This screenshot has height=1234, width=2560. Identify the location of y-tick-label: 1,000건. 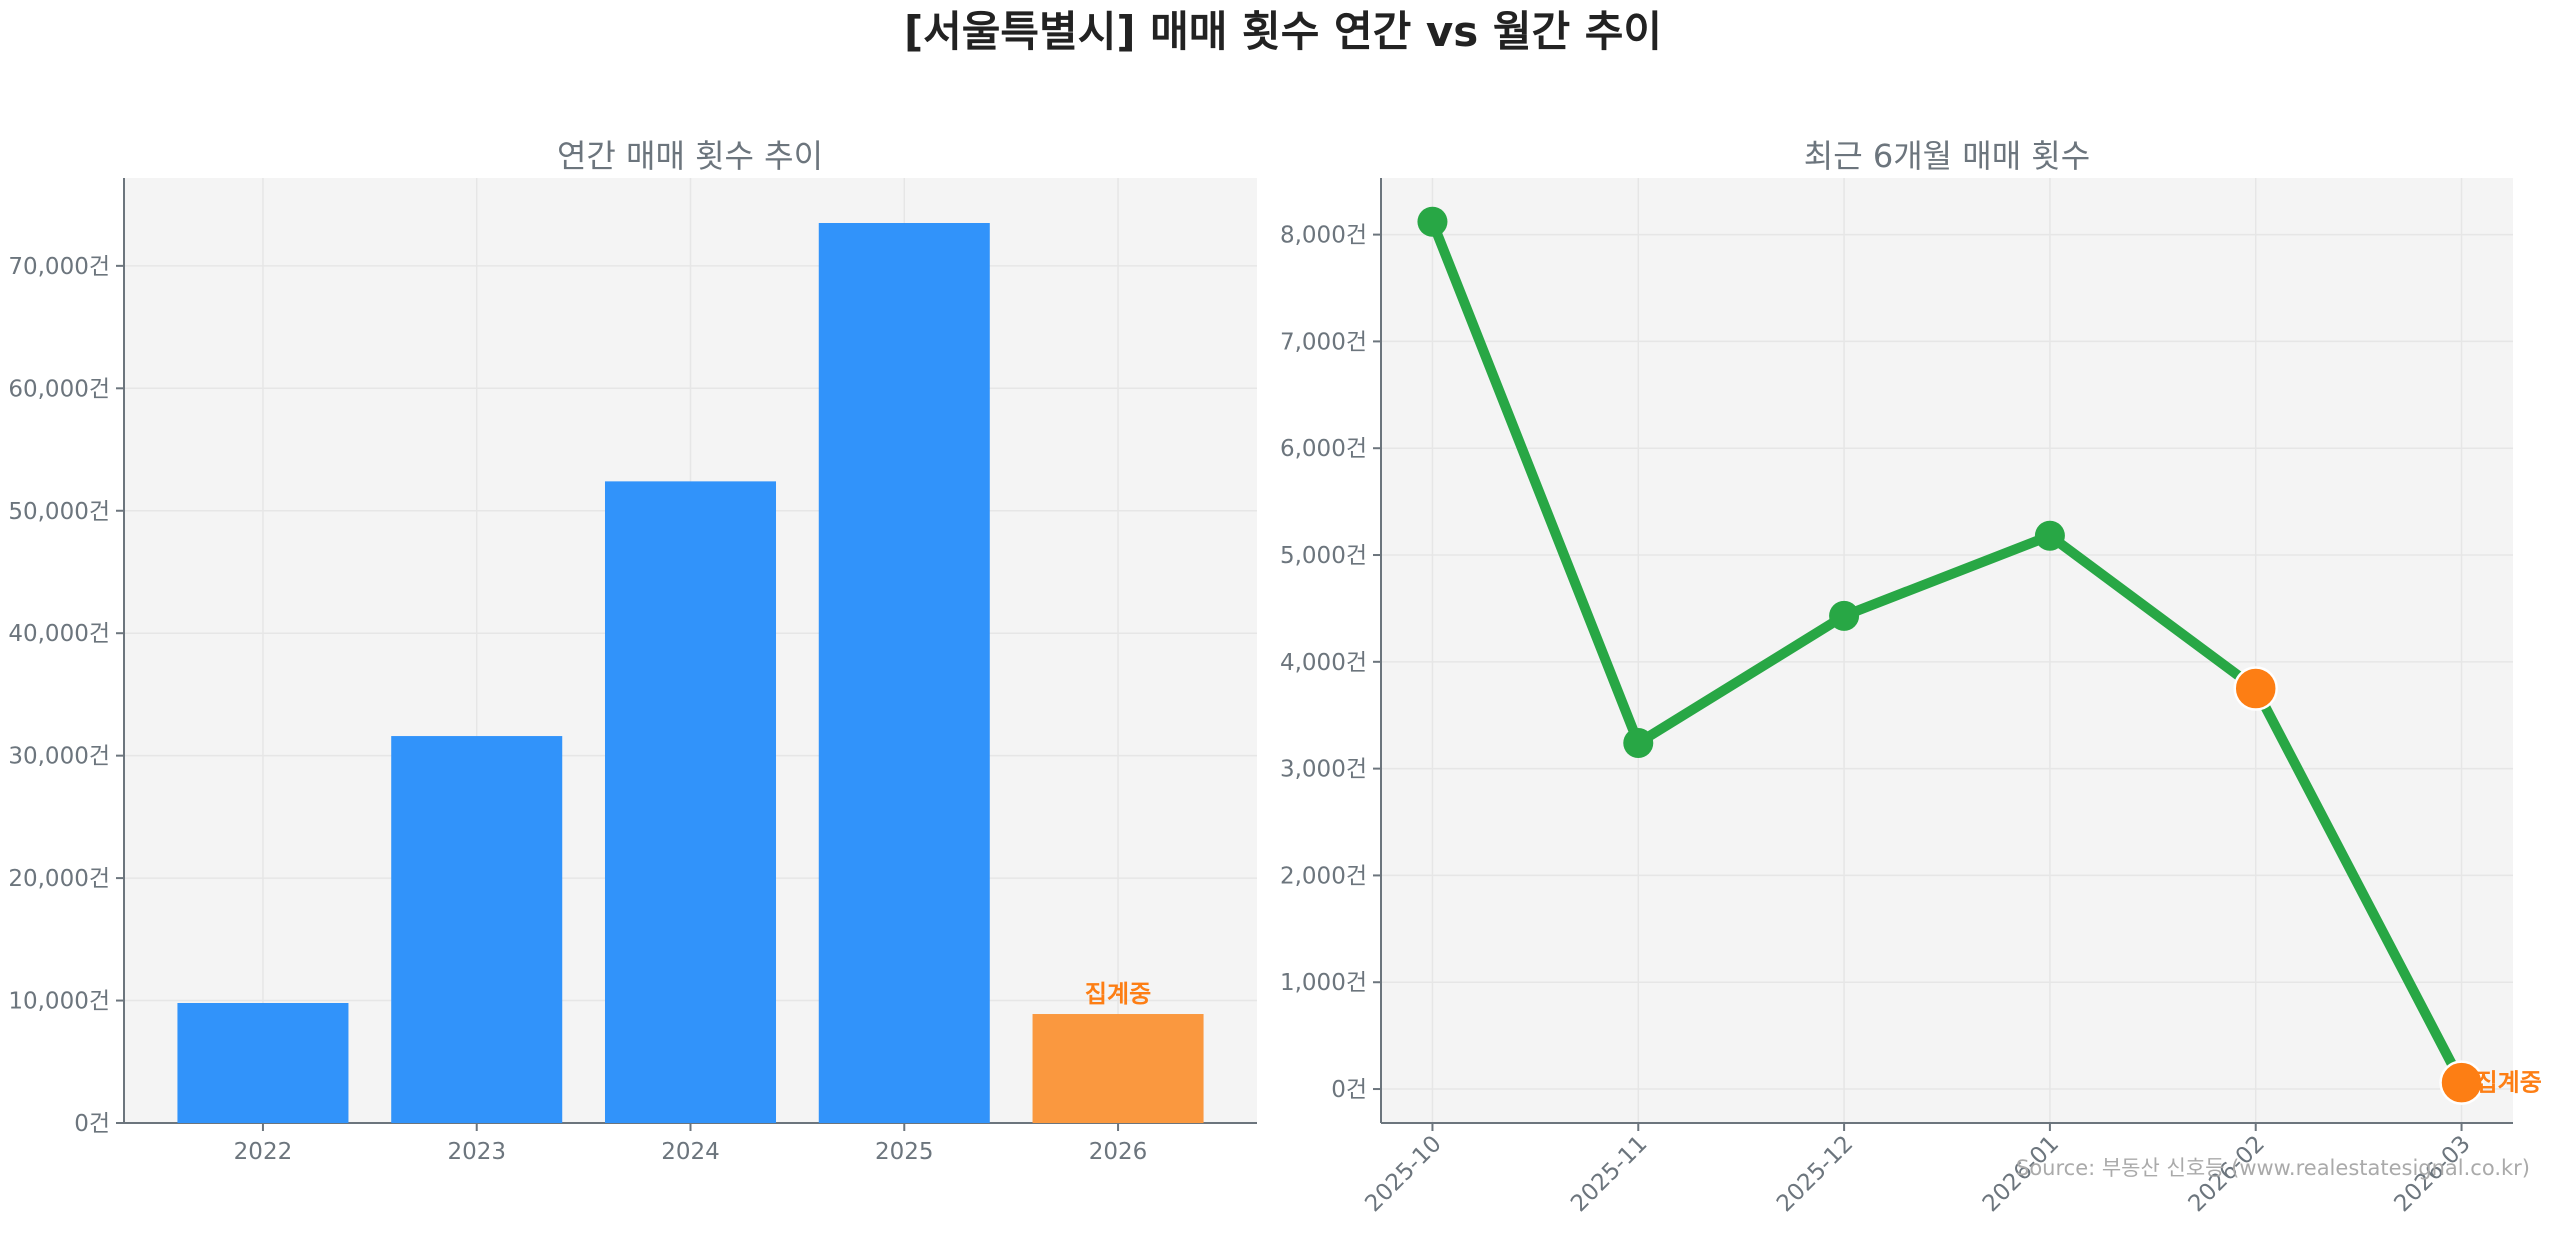
(1323, 983).